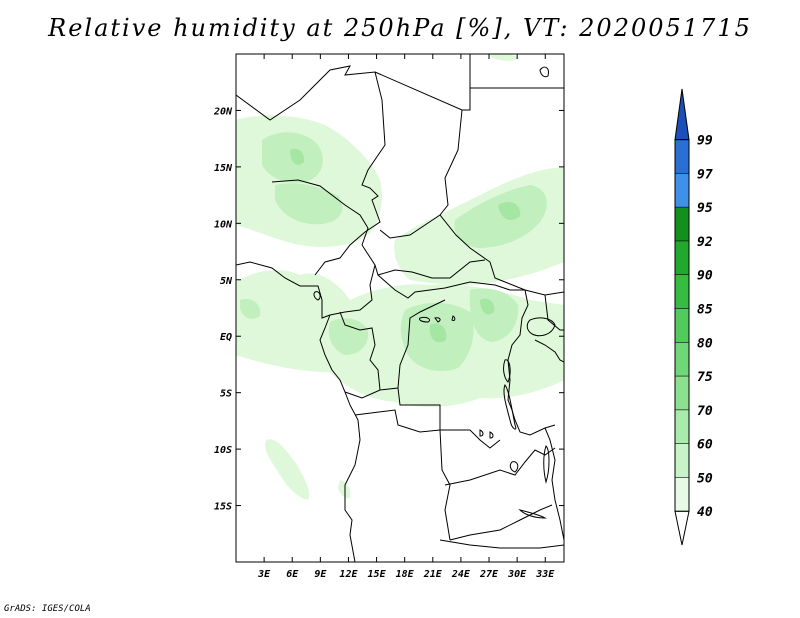  Describe the element at coordinates (226, 337) in the screenshot. I see `y-tick-label: EQ` at that location.